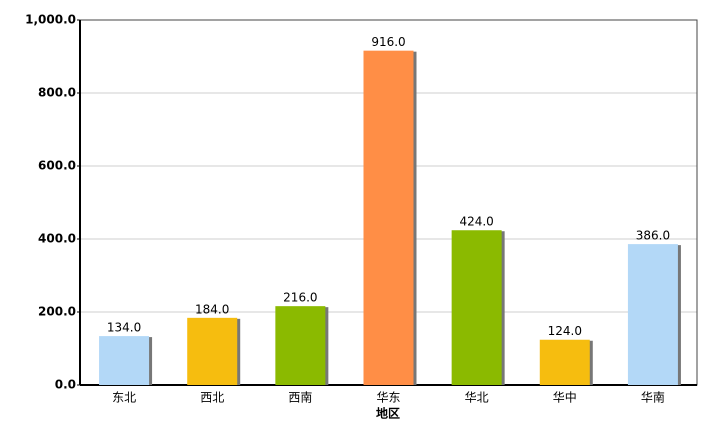 This screenshot has height=431, width=723. I want to click on y-tick-label: 800.0, so click(57, 93).